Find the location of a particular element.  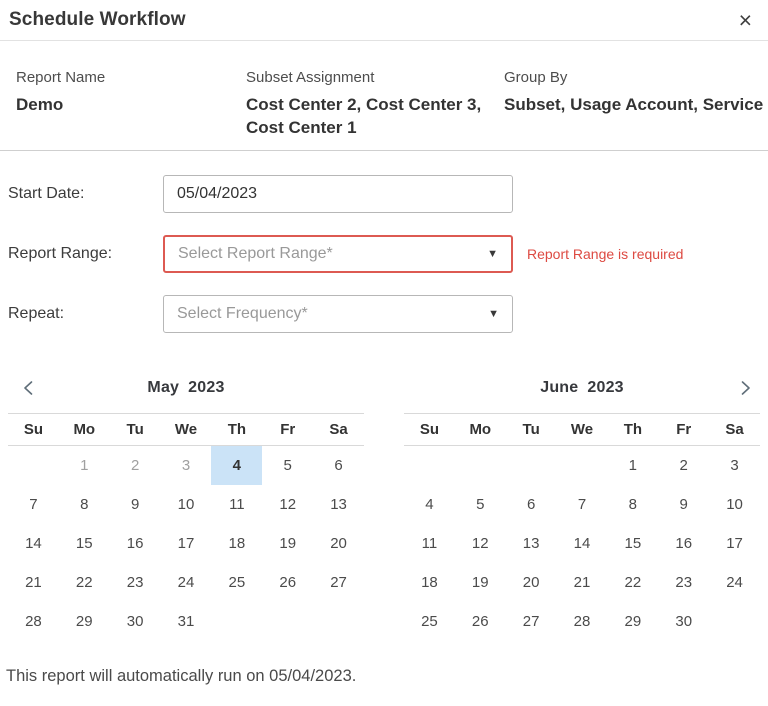

dialog-header: Schedule Workflow × is located at coordinates (384, 20).